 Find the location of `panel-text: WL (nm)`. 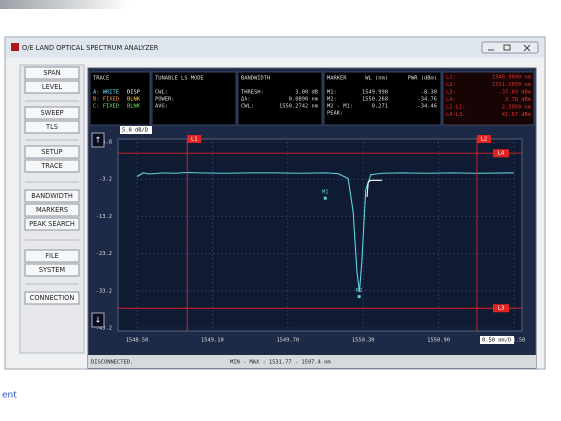

panel-text: WL (nm) is located at coordinates (376, 79).